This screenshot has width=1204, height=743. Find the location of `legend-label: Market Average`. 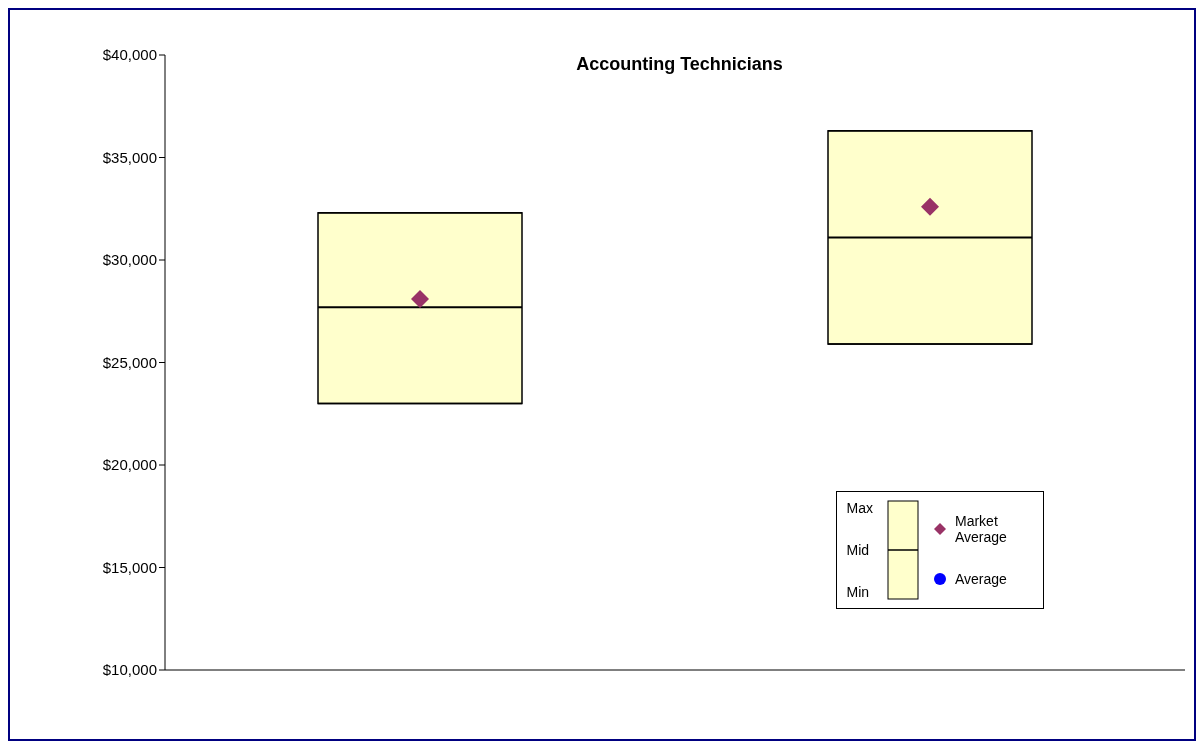

legend-label: Market Average is located at coordinates (981, 529).